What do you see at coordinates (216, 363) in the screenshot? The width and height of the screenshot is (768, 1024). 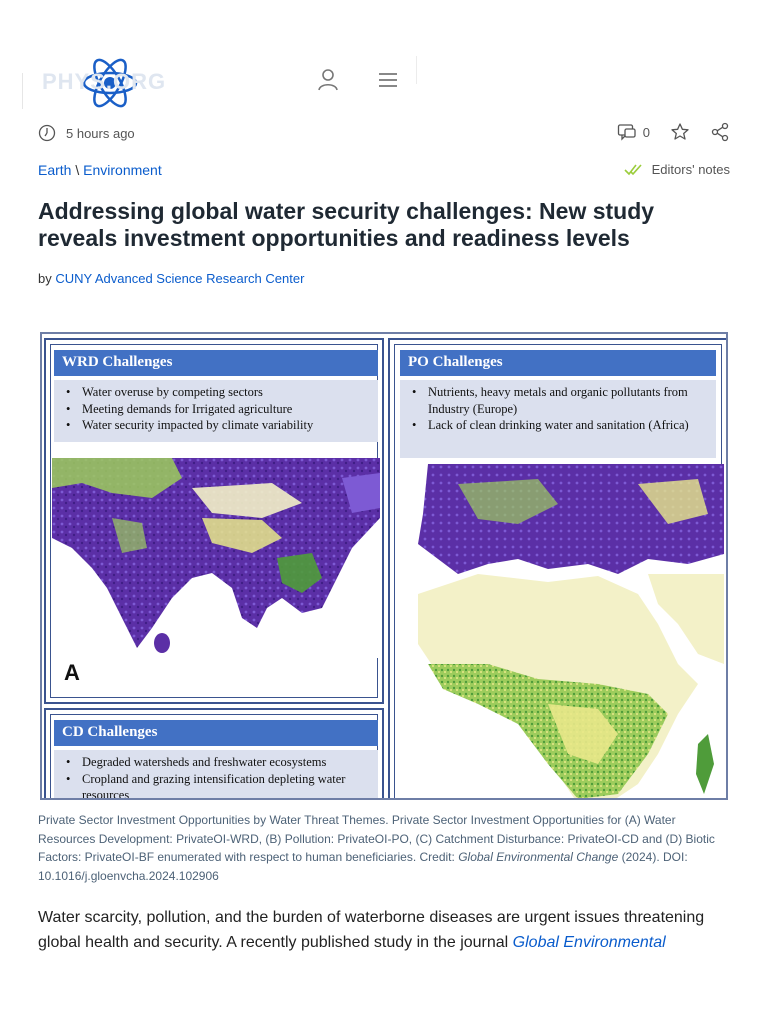 I see `panel-wrd-heading: WRD Challenges` at bounding box center [216, 363].